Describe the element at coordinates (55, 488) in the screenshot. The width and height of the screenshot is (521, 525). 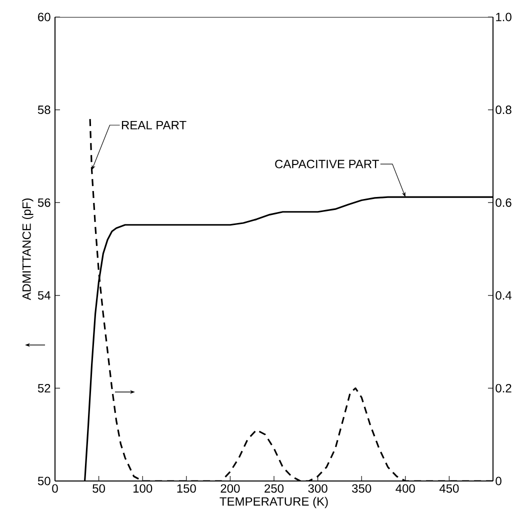
I see `x-tick-label: 0` at that location.